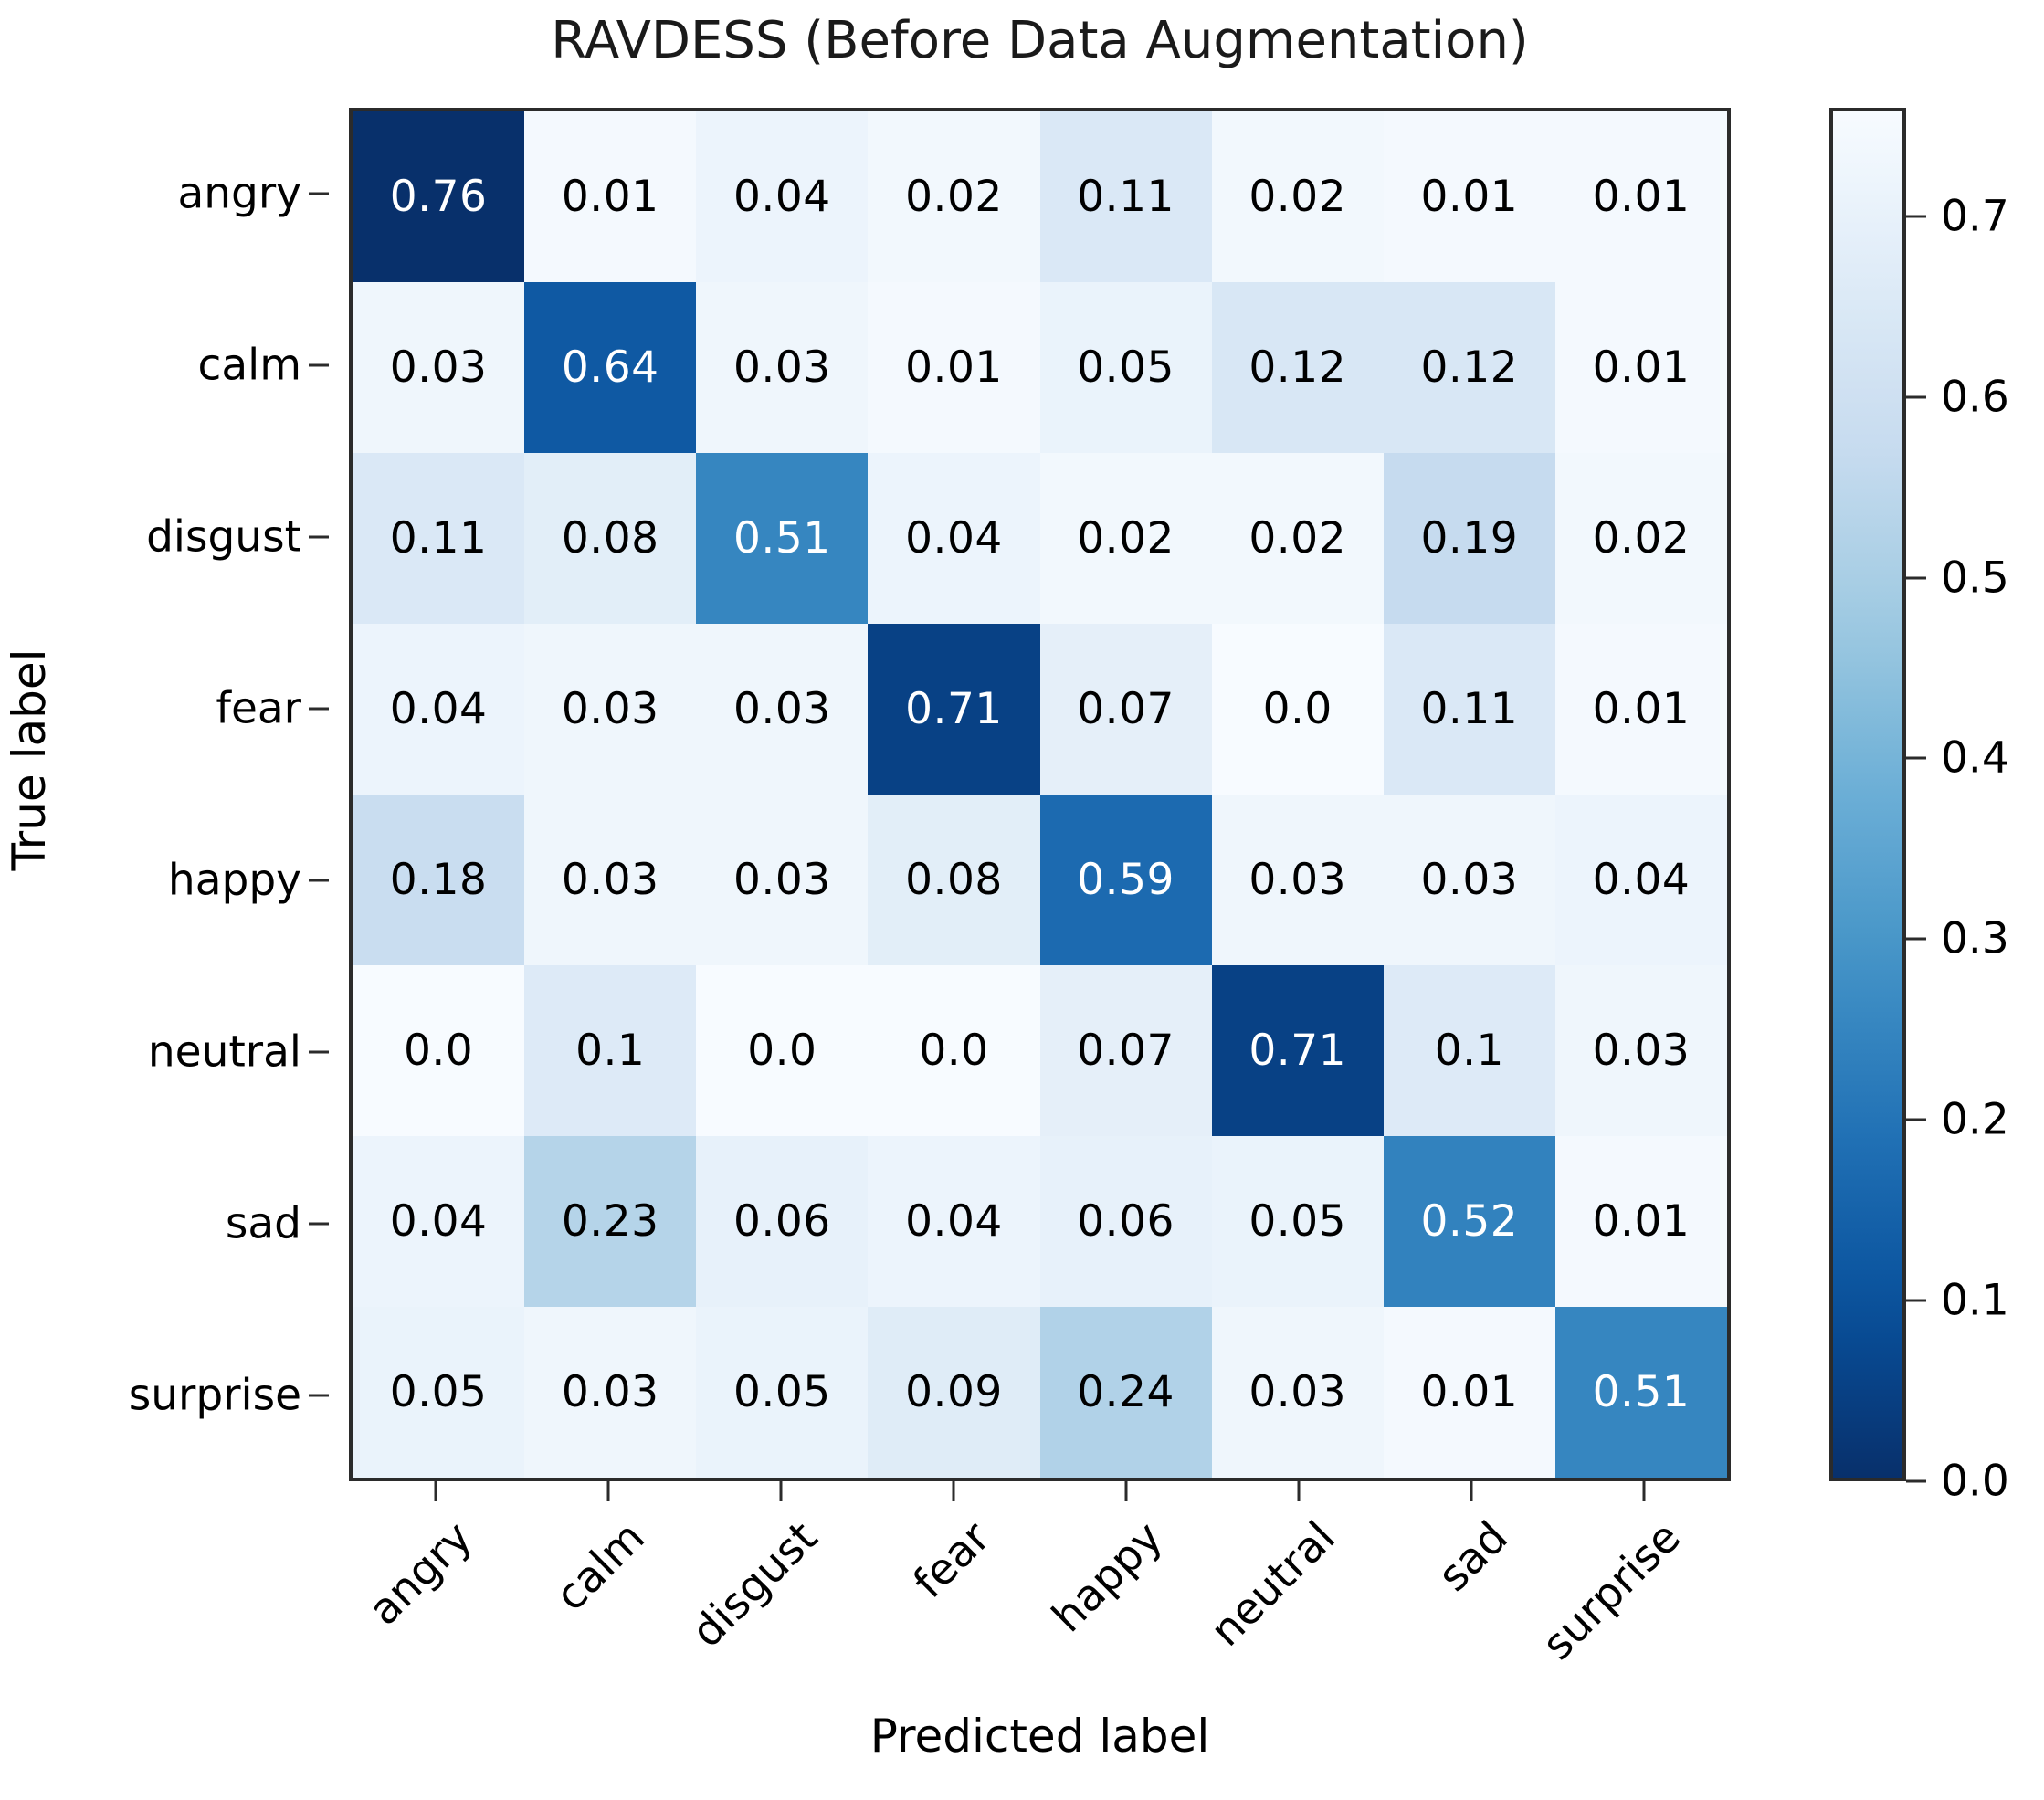 This screenshot has height=1800, width=2044. Describe the element at coordinates (1125, 196) in the screenshot. I see `heatmap-cell: 0.11` at that location.